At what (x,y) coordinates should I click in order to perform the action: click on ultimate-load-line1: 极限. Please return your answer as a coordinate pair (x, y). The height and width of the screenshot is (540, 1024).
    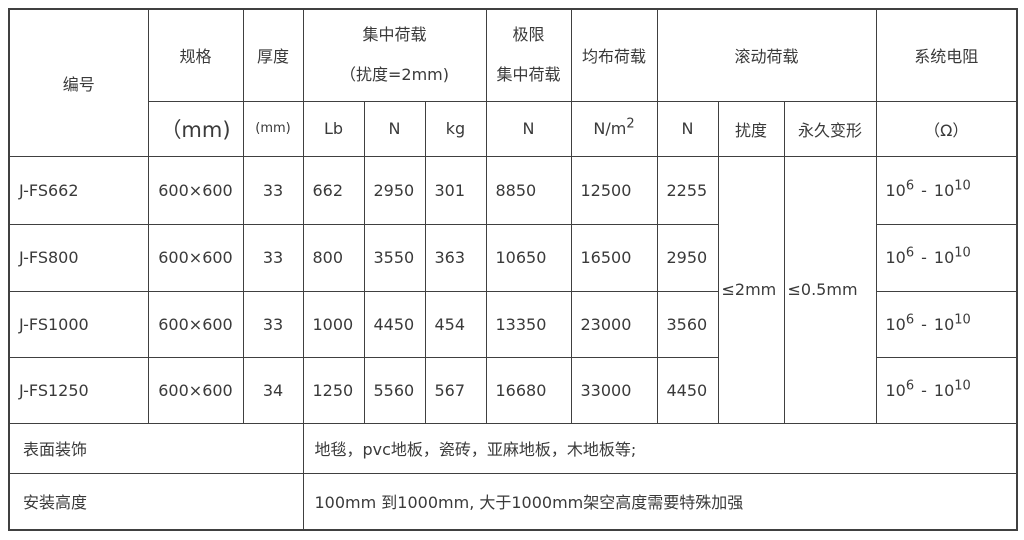
    Looking at the image, I should click on (528, 35).